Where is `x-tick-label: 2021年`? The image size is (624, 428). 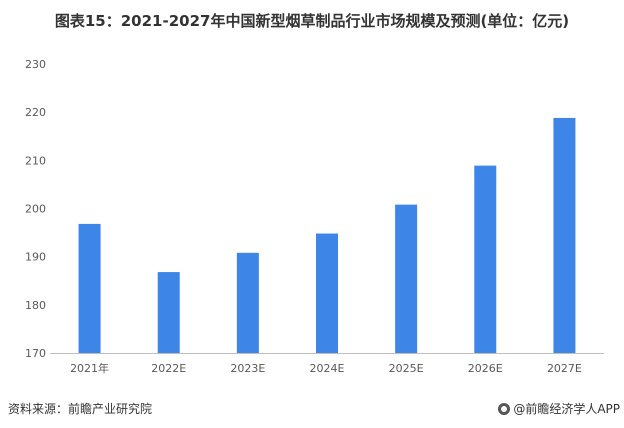 x-tick-label: 2021年 is located at coordinates (89, 368).